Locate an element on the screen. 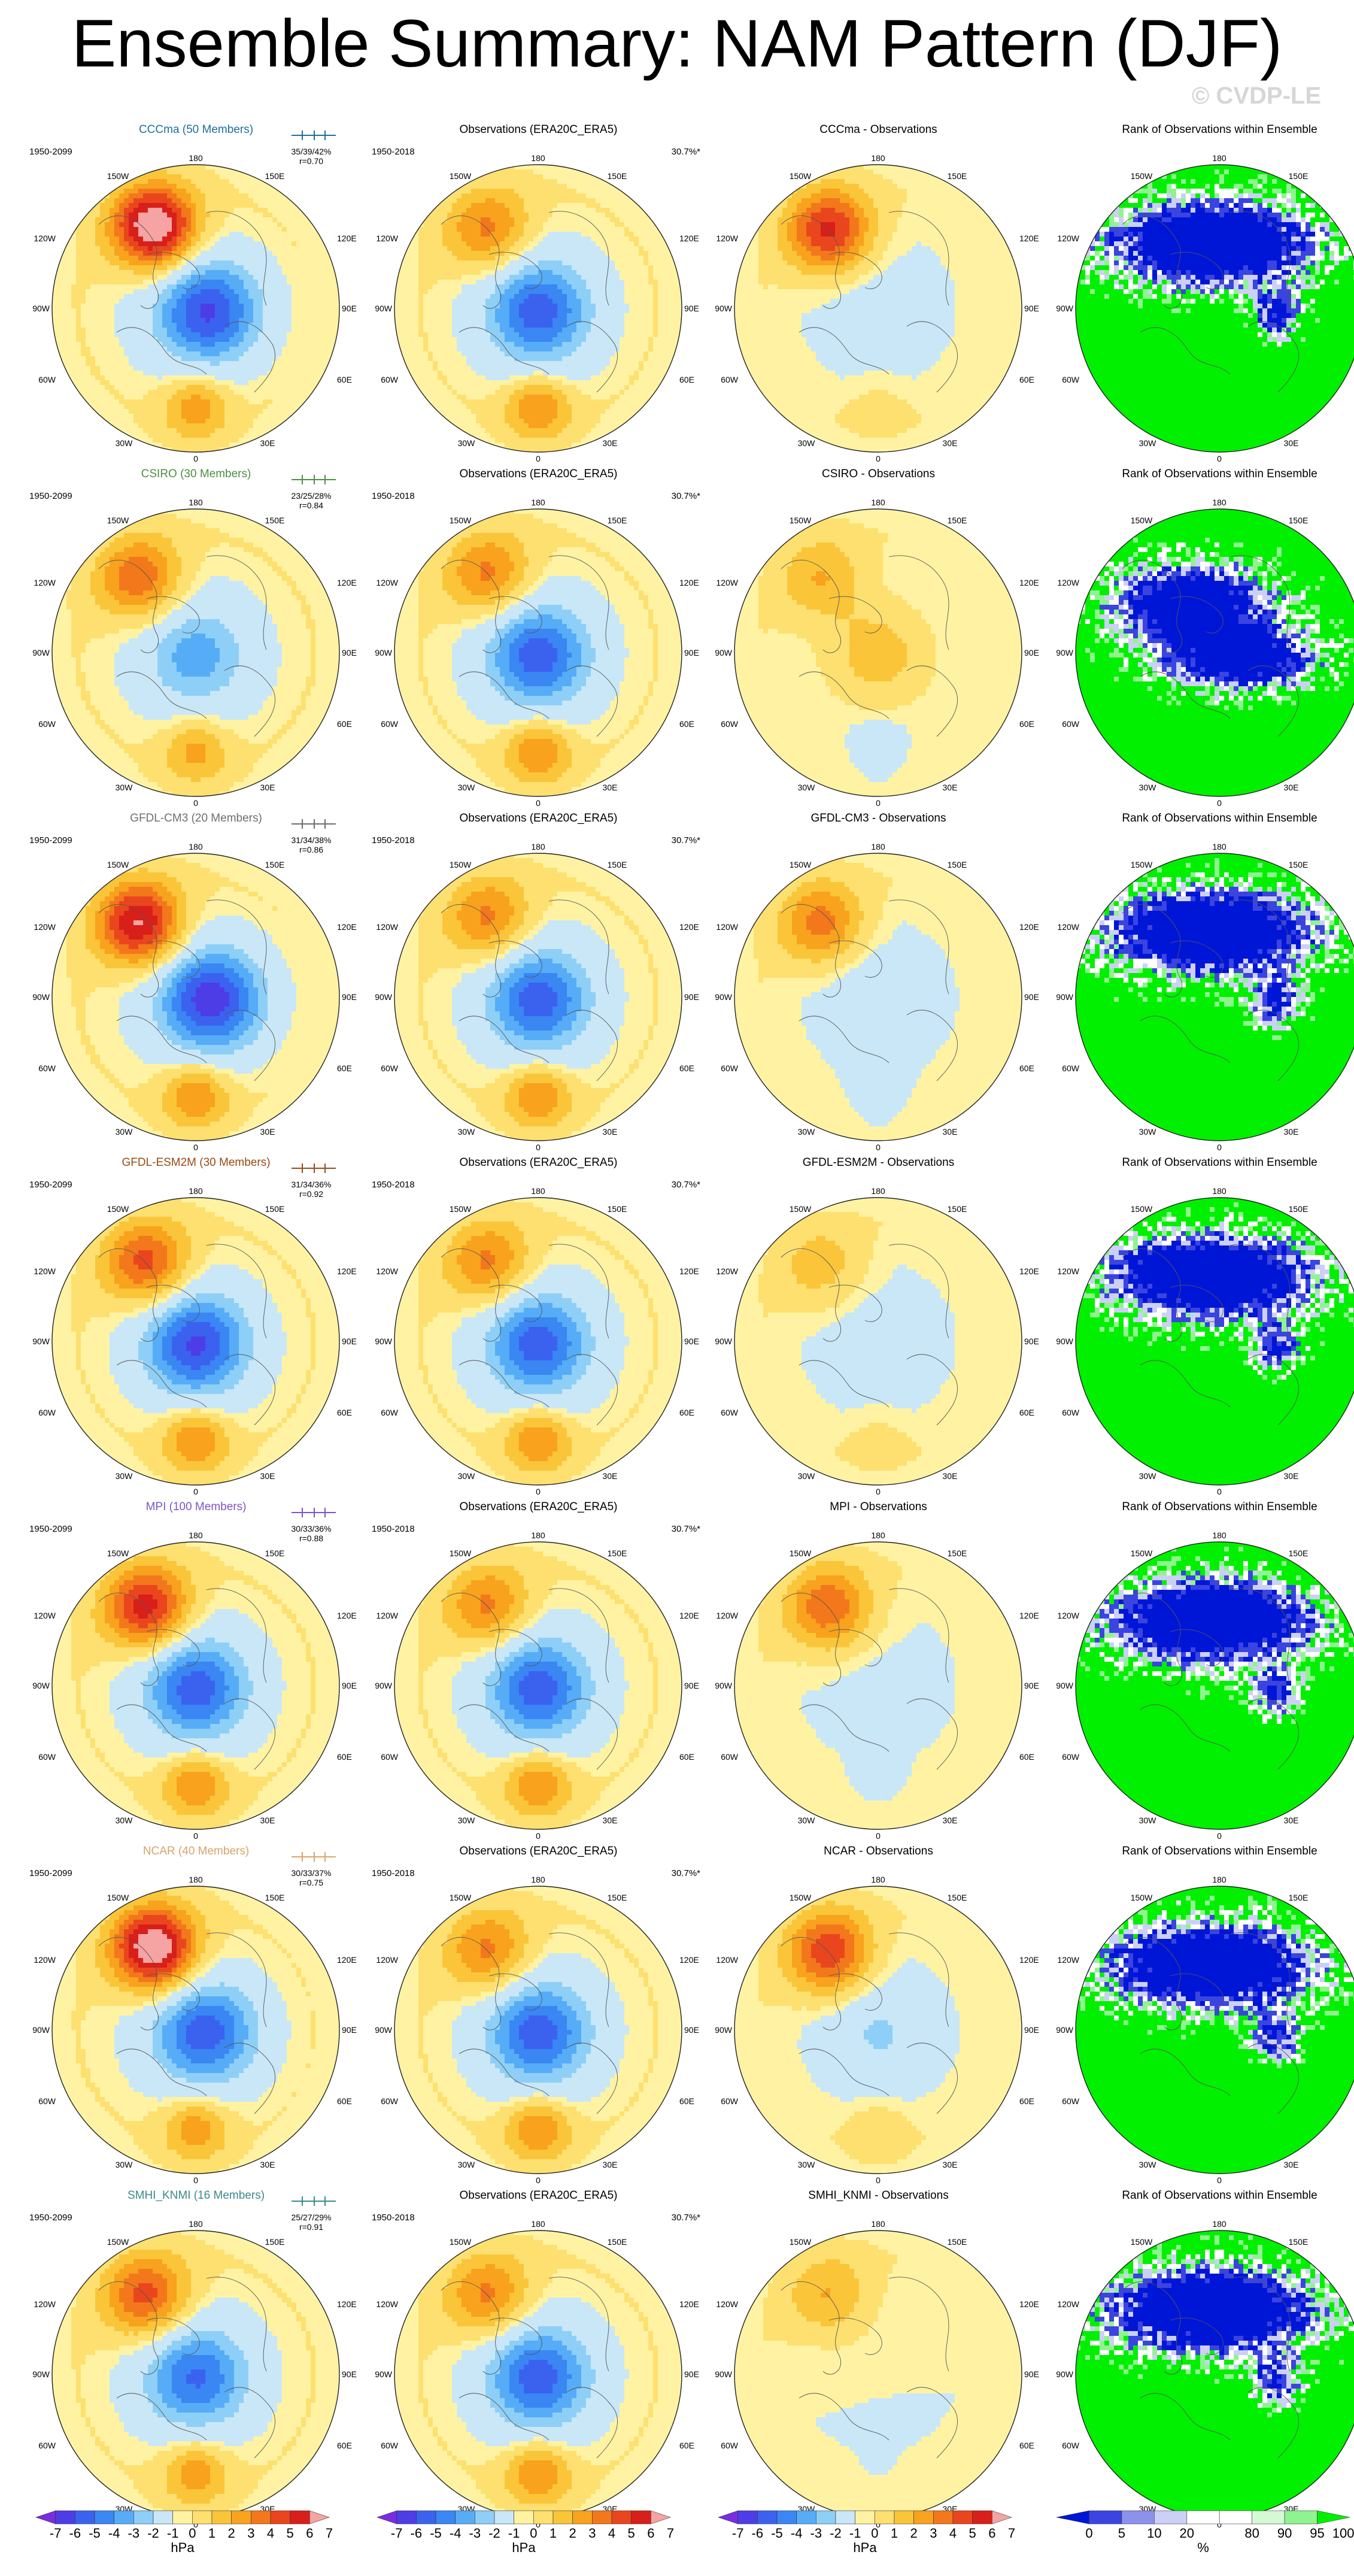  colorbar-tick: 7 is located at coordinates (670, 2533).